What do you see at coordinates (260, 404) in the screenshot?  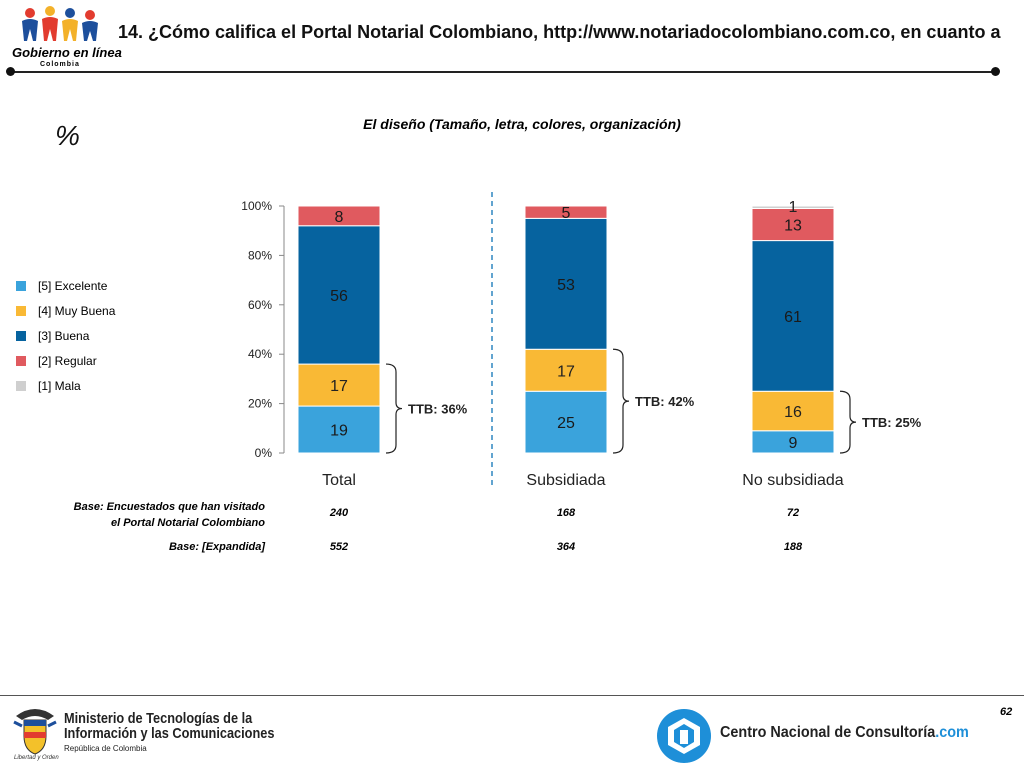 I see `y-tick-label: 20%` at bounding box center [260, 404].